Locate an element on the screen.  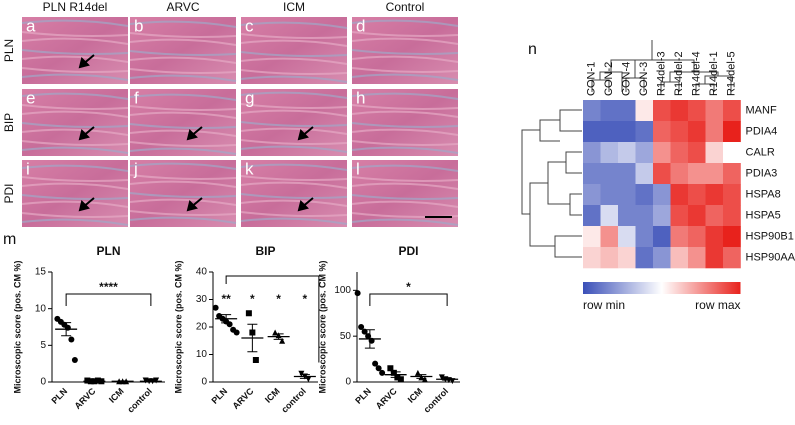
column-label: R14del-4 is located at coordinates (697, 73).